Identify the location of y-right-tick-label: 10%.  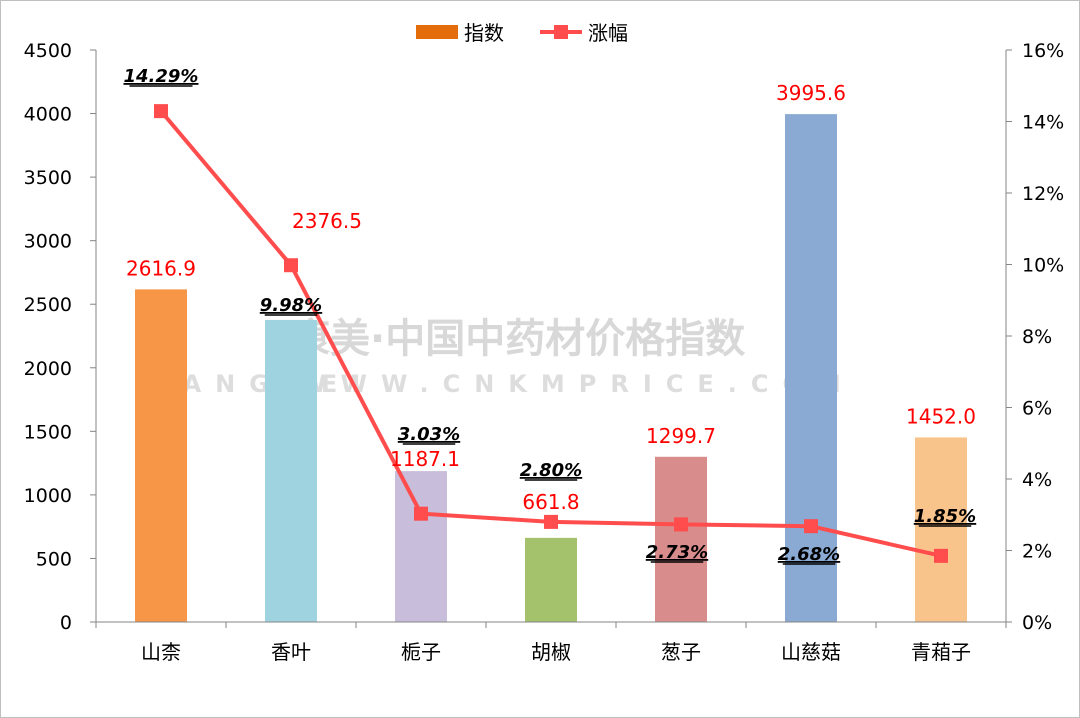
(1043, 266).